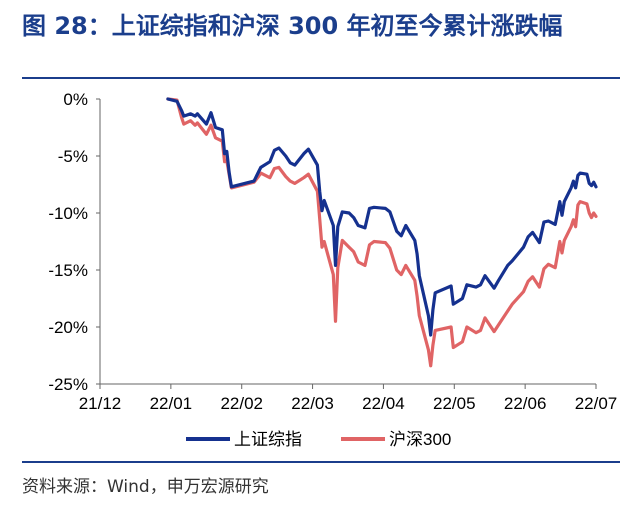  I want to click on y-tick-label: -10%, so click(68, 213).